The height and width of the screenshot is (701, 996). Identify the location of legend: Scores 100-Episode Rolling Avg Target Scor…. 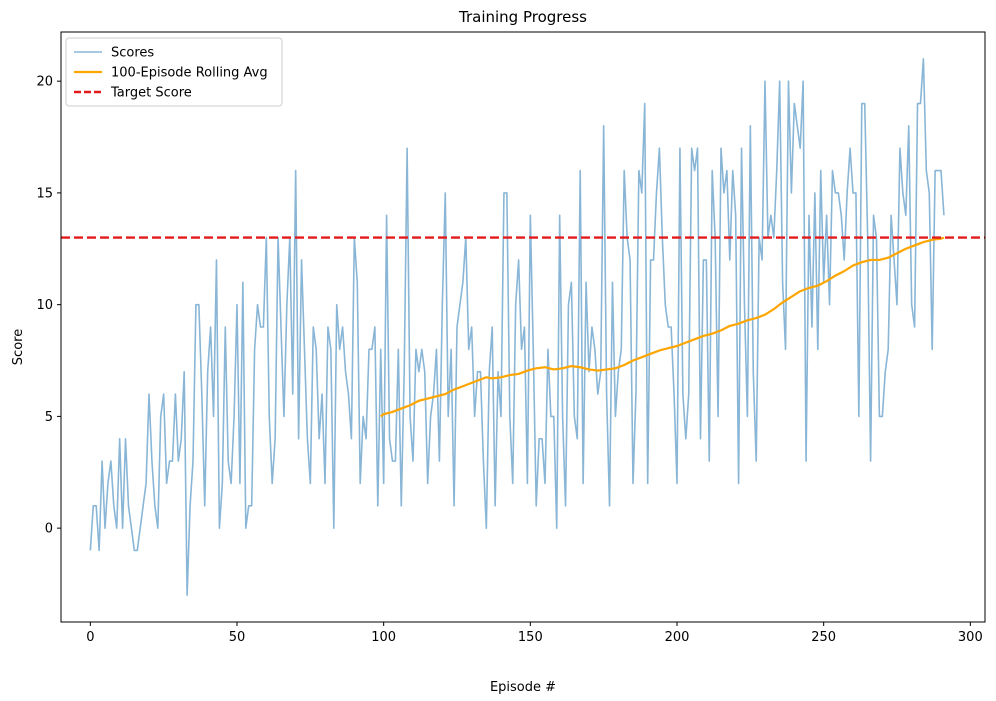
(174, 72).